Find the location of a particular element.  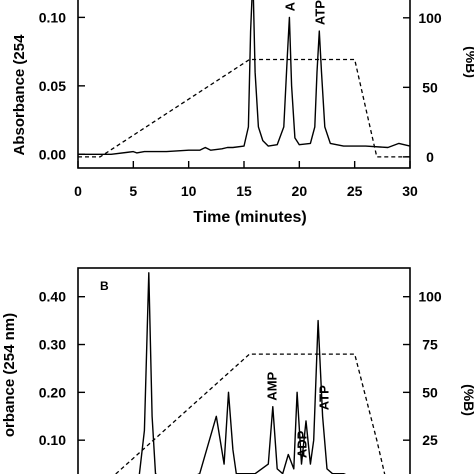

panel-a-x-ticks: 0 5 10 15 20 25 30 is located at coordinates (246, 180).